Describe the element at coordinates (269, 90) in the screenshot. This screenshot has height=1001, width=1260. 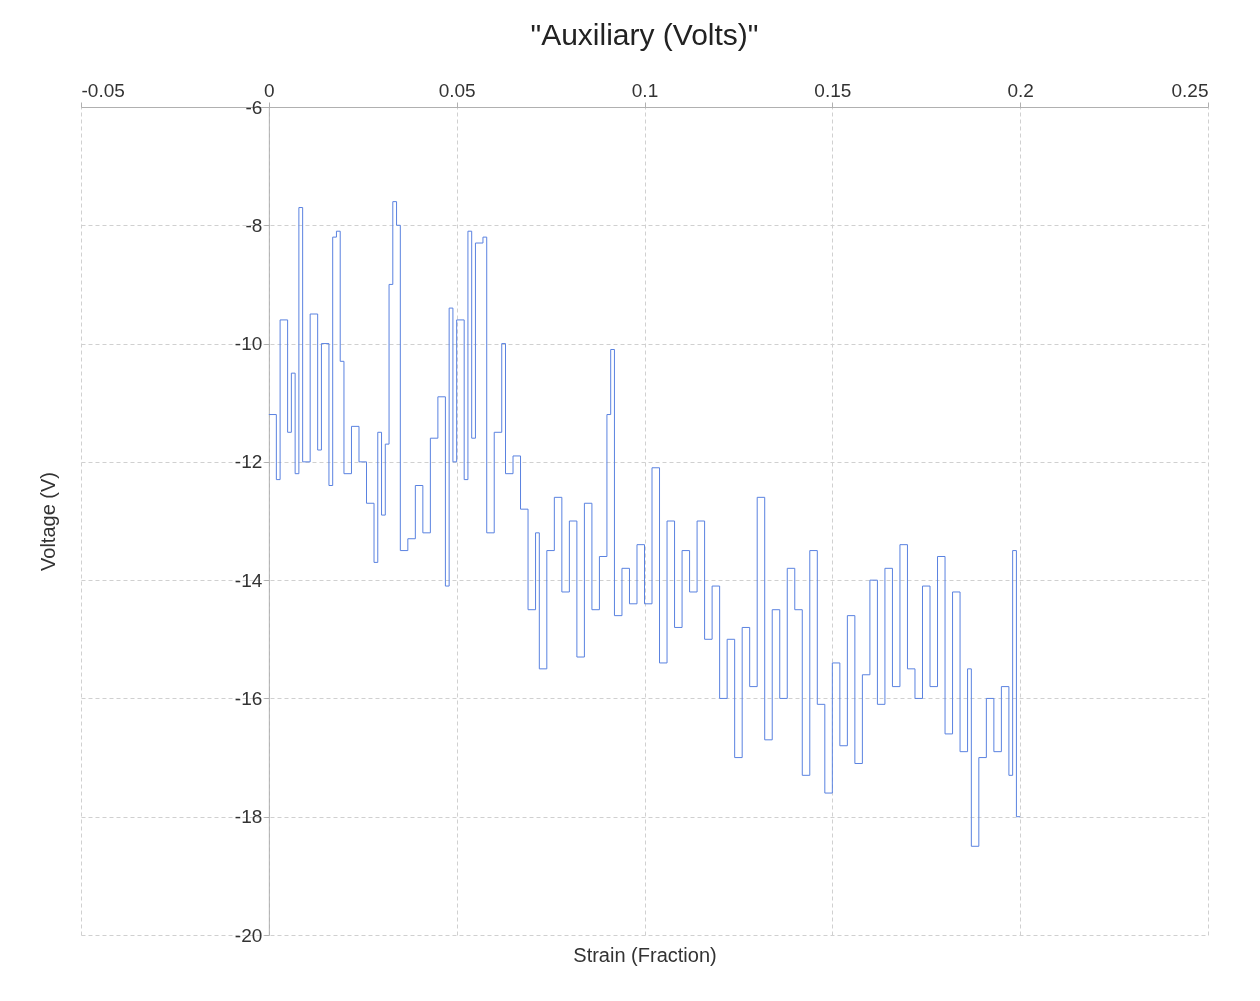
I see `x-tick-label: 0` at that location.